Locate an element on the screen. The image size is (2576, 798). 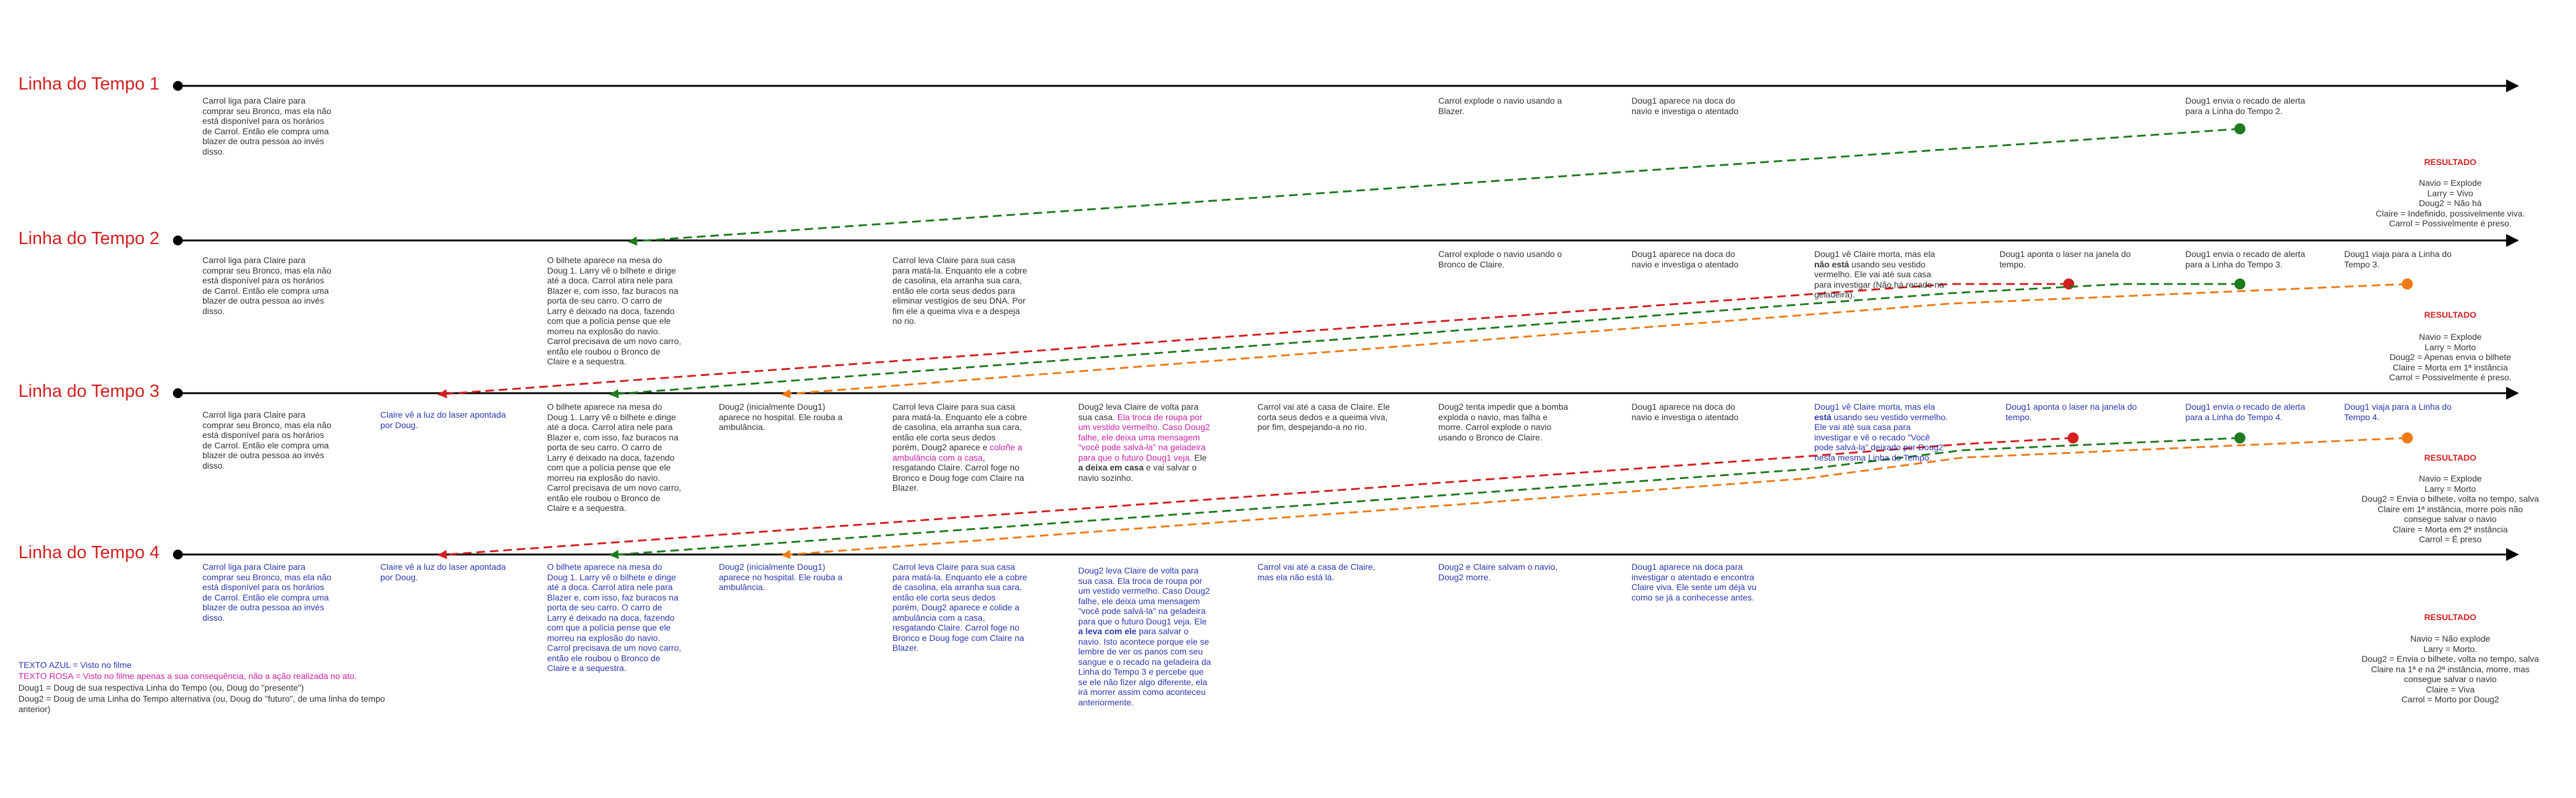
result-heading-1: RESULTADO is located at coordinates (2450, 162).